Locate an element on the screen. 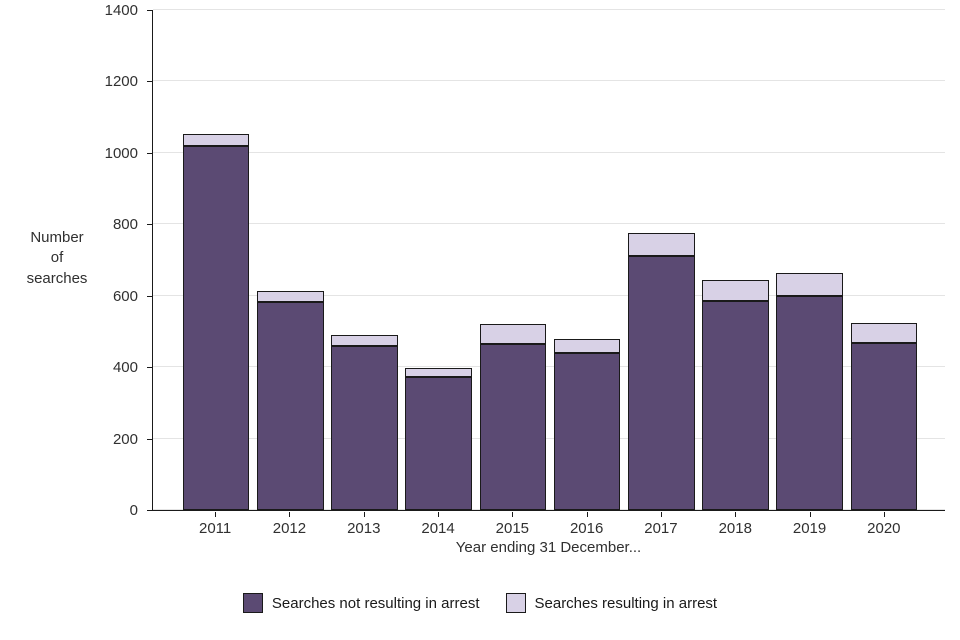 The height and width of the screenshot is (640, 960). legend-item: Searches not resulting in arrest is located at coordinates (361, 603).